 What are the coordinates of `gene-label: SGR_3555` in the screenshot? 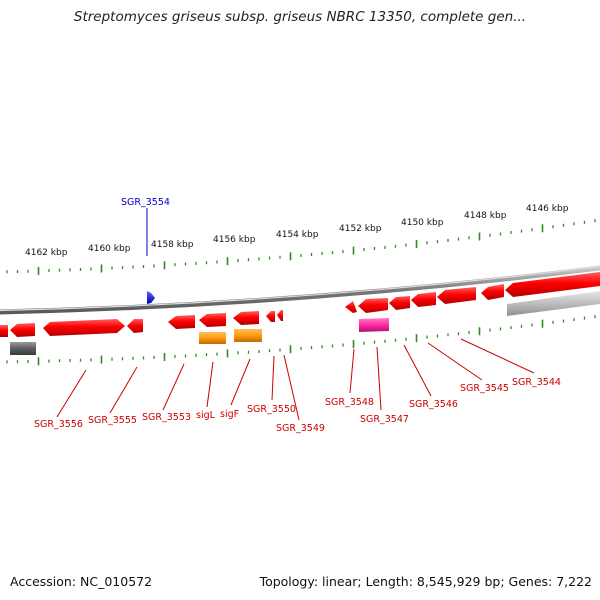 It's located at (112, 420).